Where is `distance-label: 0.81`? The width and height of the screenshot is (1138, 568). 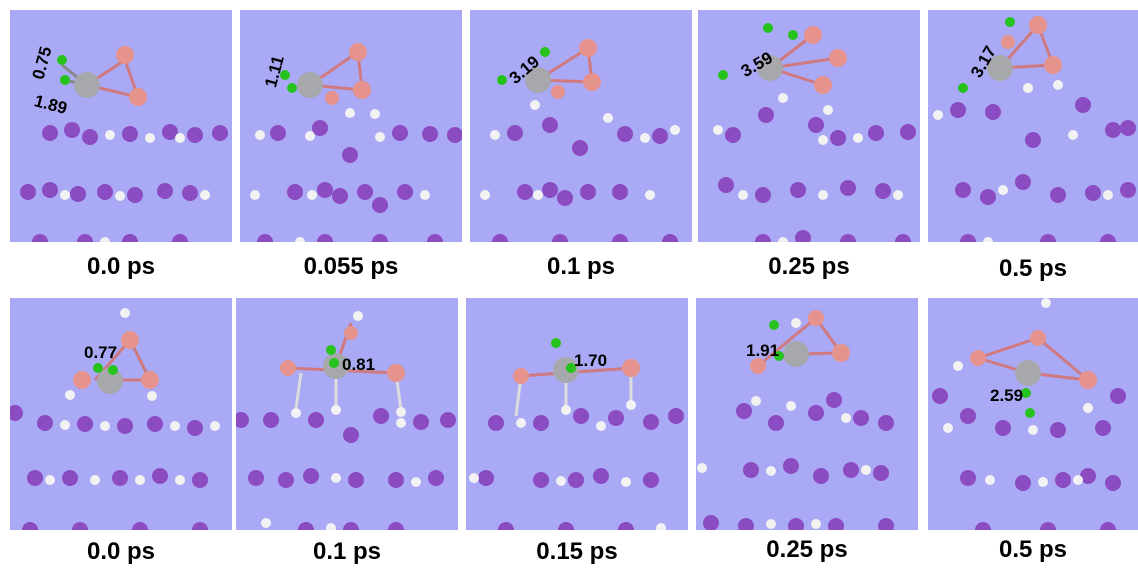 distance-label: 0.81 is located at coordinates (358, 364).